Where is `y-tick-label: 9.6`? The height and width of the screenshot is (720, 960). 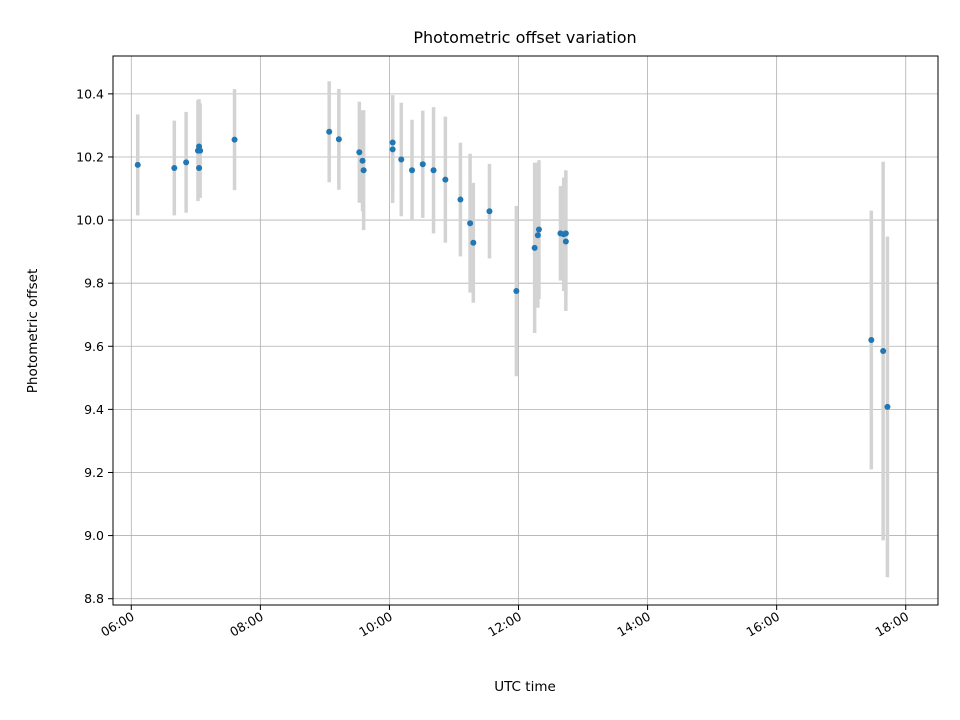 y-tick-label: 9.6 is located at coordinates (94, 346).